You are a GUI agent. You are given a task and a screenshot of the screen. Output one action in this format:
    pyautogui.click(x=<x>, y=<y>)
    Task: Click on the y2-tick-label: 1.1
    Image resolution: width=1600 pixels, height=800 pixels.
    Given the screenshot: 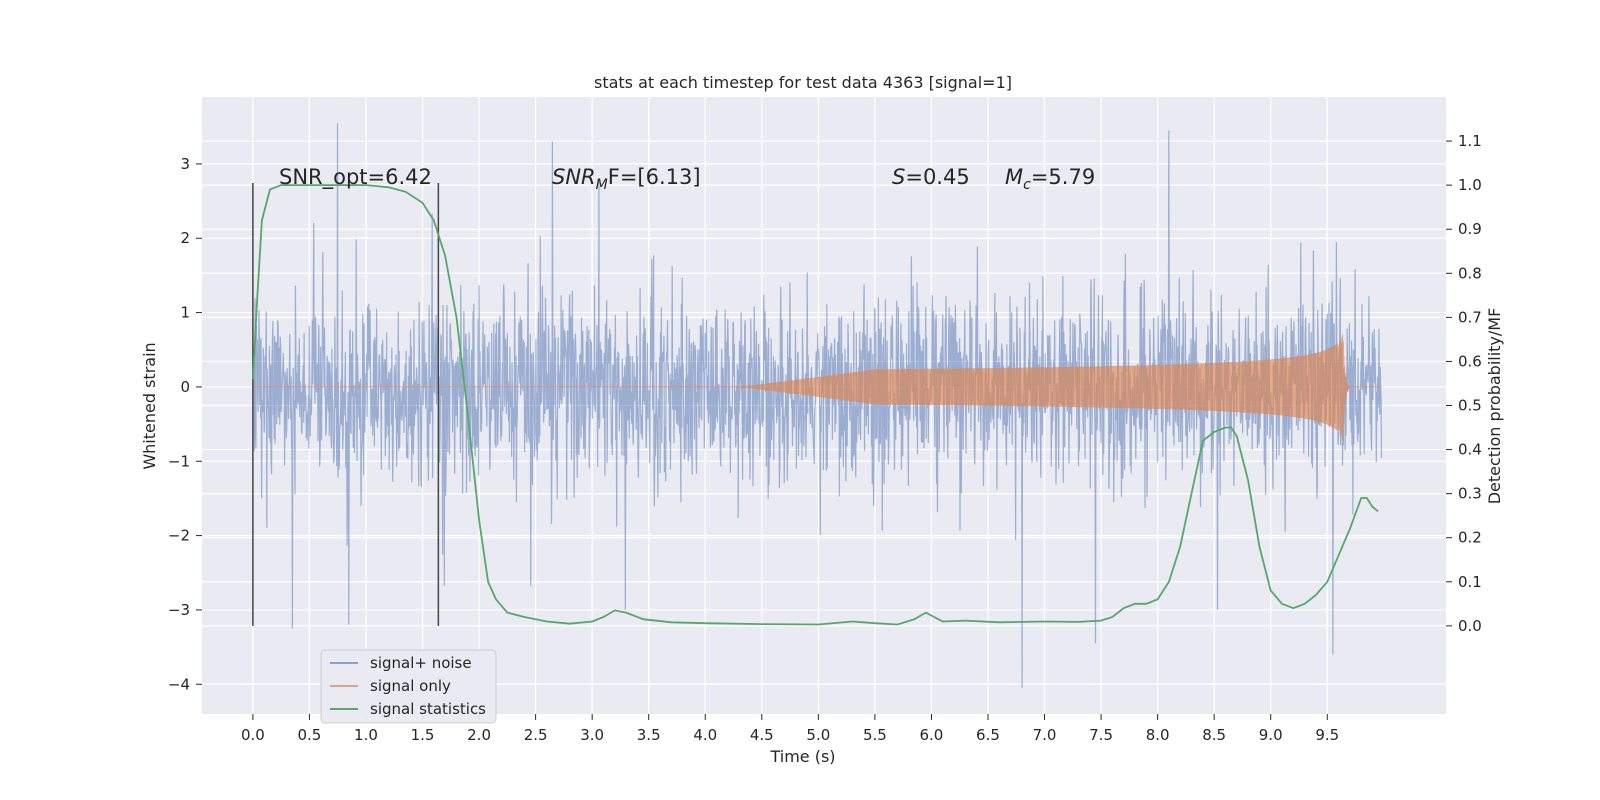 What is the action you would take?
    pyautogui.click(x=1470, y=141)
    